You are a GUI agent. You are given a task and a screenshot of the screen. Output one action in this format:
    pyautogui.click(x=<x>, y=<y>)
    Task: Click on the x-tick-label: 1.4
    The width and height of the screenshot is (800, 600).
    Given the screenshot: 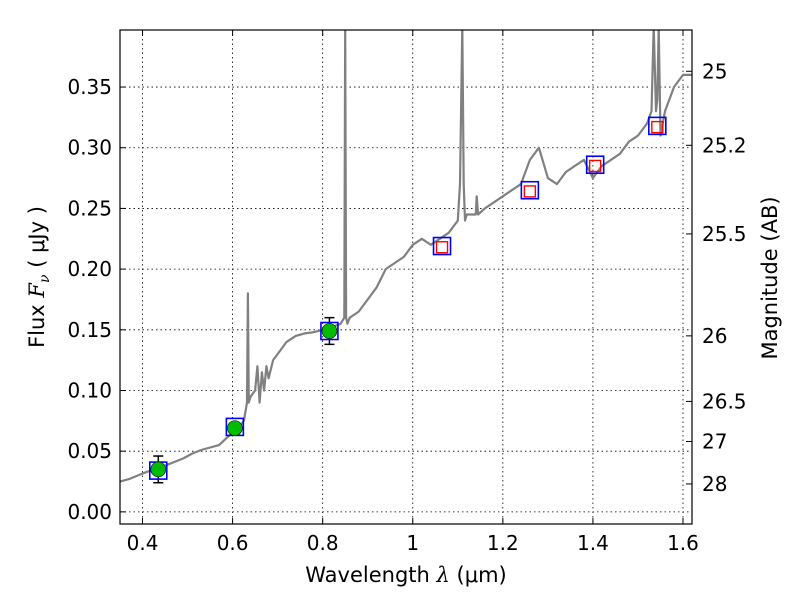 What is the action you would take?
    pyautogui.click(x=593, y=543)
    